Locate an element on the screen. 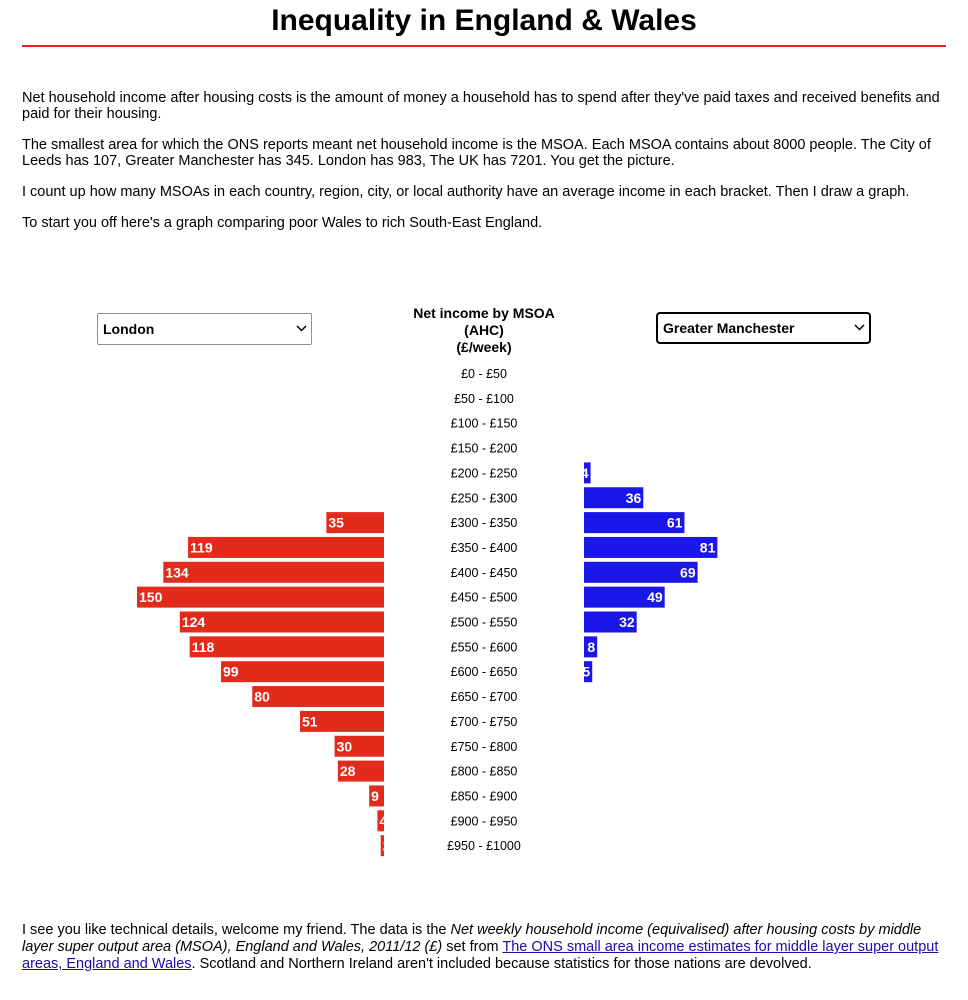 The height and width of the screenshot is (1000, 968). left-bar-group: 2 is located at coordinates (385, 846).